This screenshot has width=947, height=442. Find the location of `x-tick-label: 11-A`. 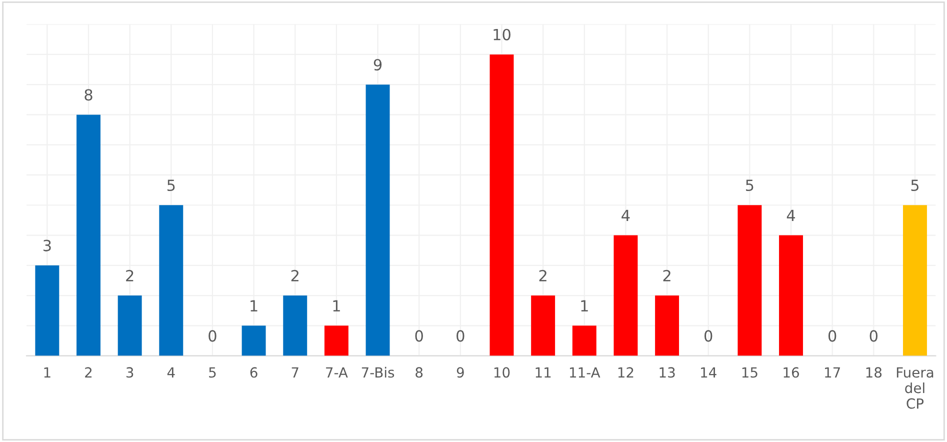

x-tick-label: 11-A is located at coordinates (585, 372).